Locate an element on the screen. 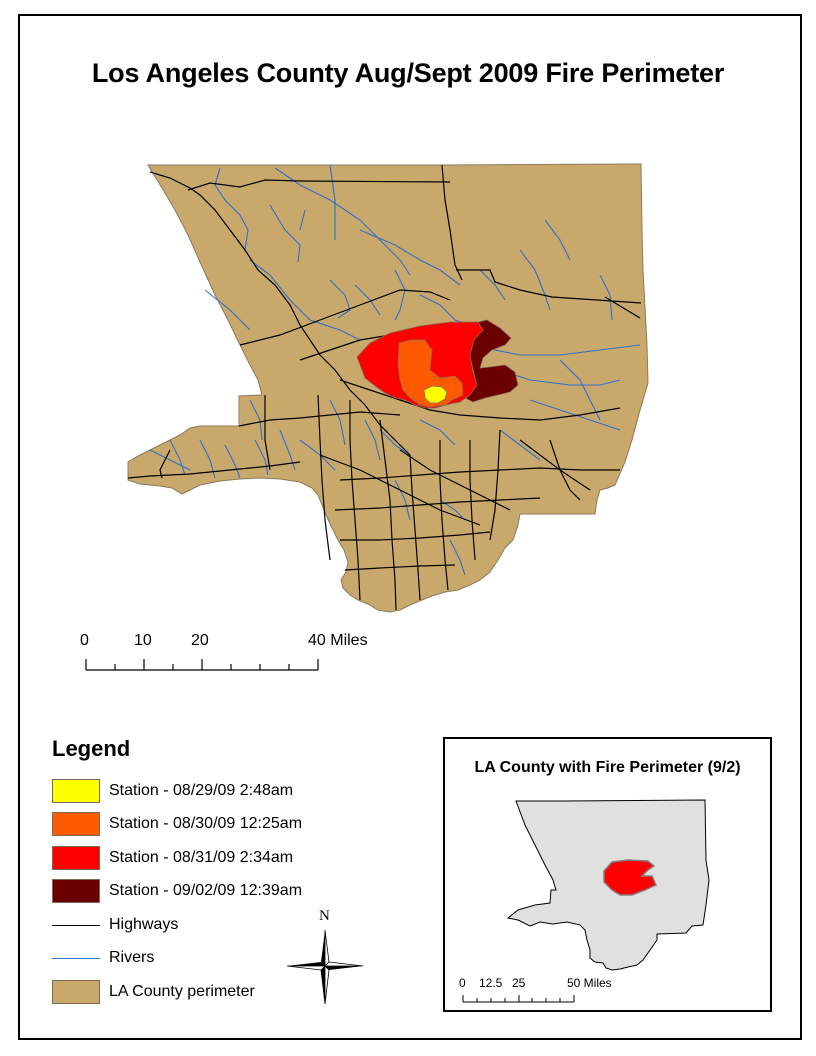 Image resolution: width=816 pixels, height=1056 pixels. legend-label: Station - 08/29/09 2:48am is located at coordinates (201, 790).